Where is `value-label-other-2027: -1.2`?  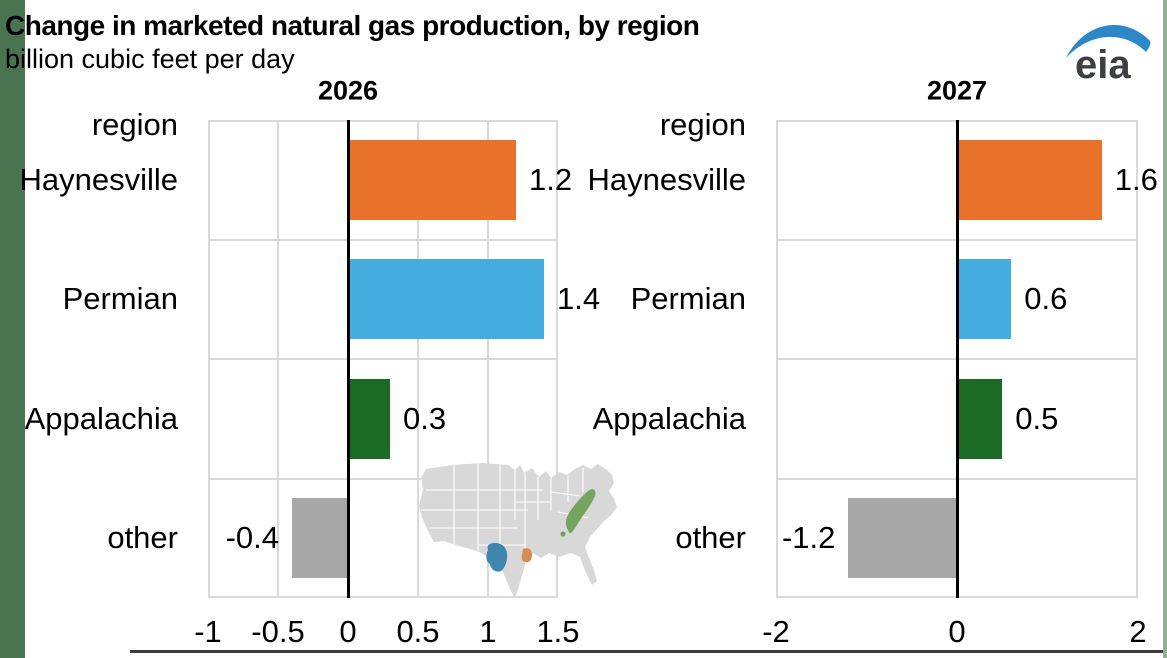
value-label-other-2027: -1.2 is located at coordinates (808, 538).